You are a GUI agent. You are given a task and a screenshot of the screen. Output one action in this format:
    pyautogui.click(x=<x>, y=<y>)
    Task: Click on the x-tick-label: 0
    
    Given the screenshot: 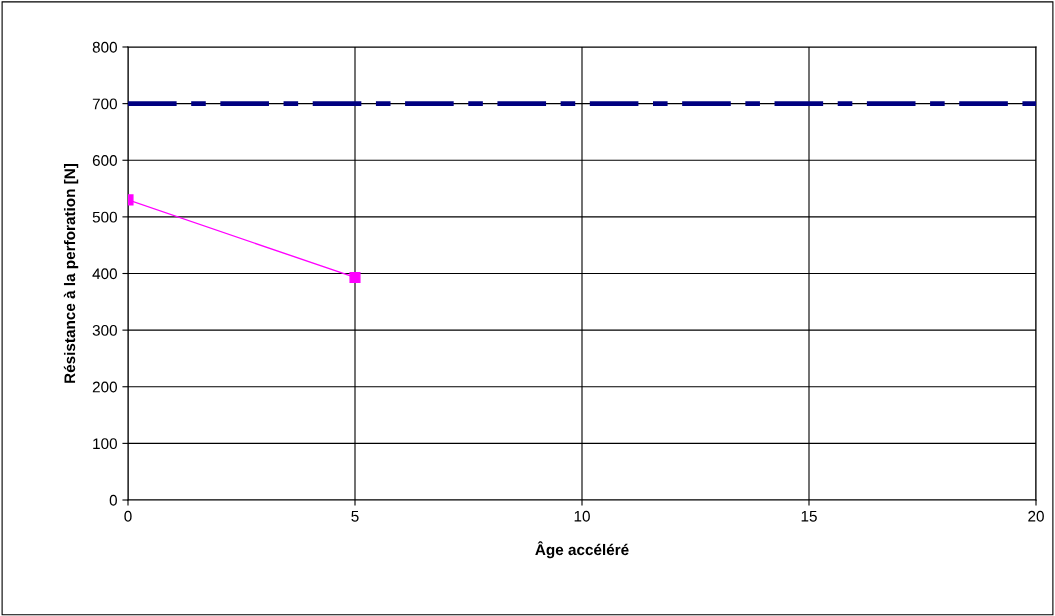 What is the action you would take?
    pyautogui.click(x=128, y=516)
    